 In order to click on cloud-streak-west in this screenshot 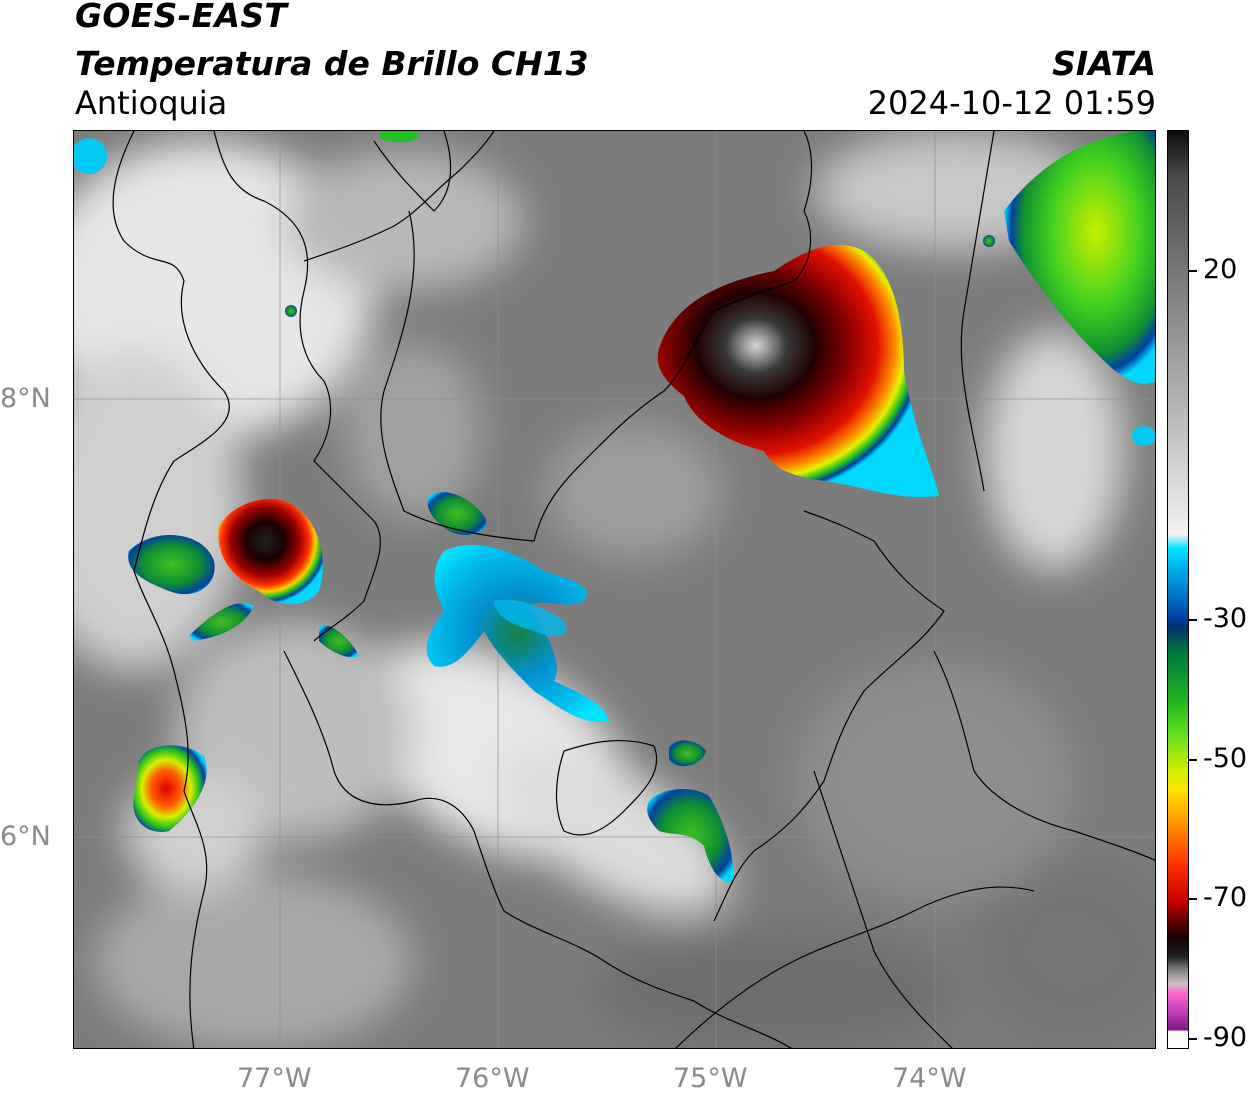, I will do `click(221, 621)`.